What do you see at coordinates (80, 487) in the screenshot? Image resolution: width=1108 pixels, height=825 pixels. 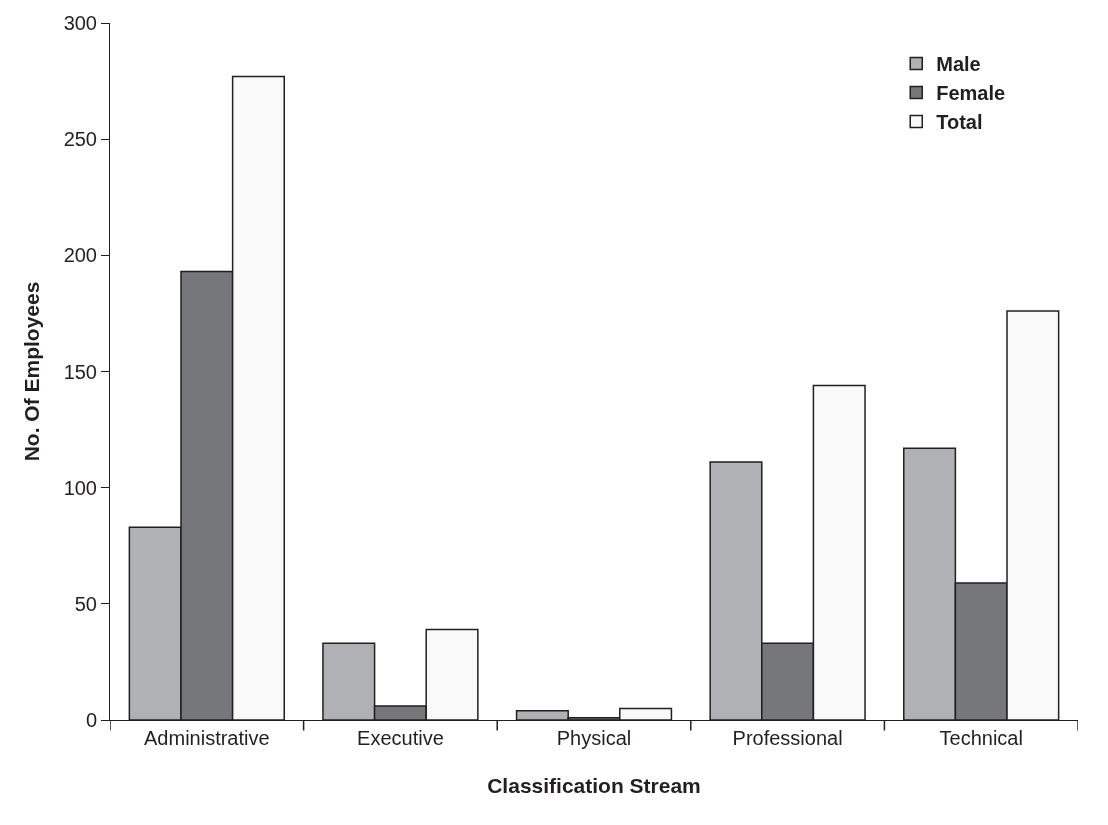 I see `y-tick-label: 100` at bounding box center [80, 487].